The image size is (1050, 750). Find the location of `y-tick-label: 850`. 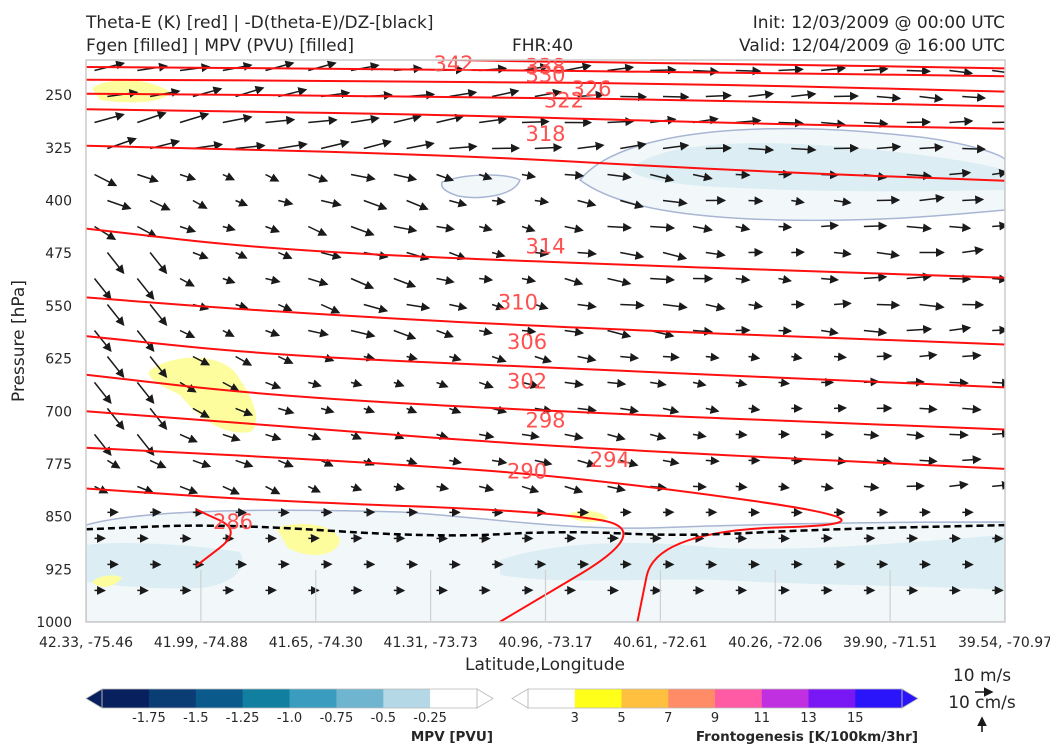

y-tick-label: 850 is located at coordinates (58, 518).